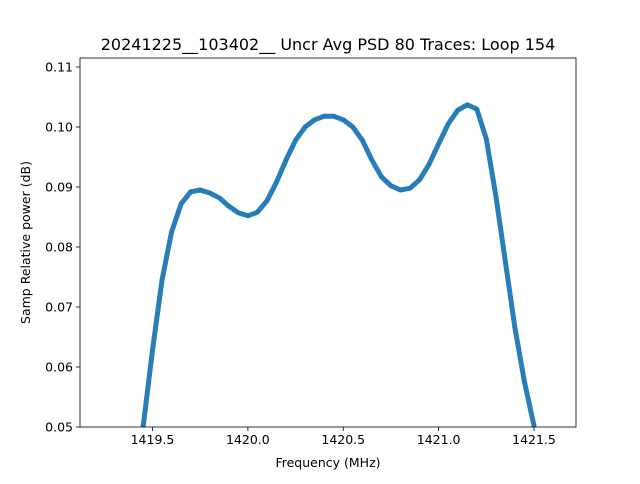 The width and height of the screenshot is (640, 484). What do you see at coordinates (153, 439) in the screenshot?
I see `x-tick-label: 1419.5` at bounding box center [153, 439].